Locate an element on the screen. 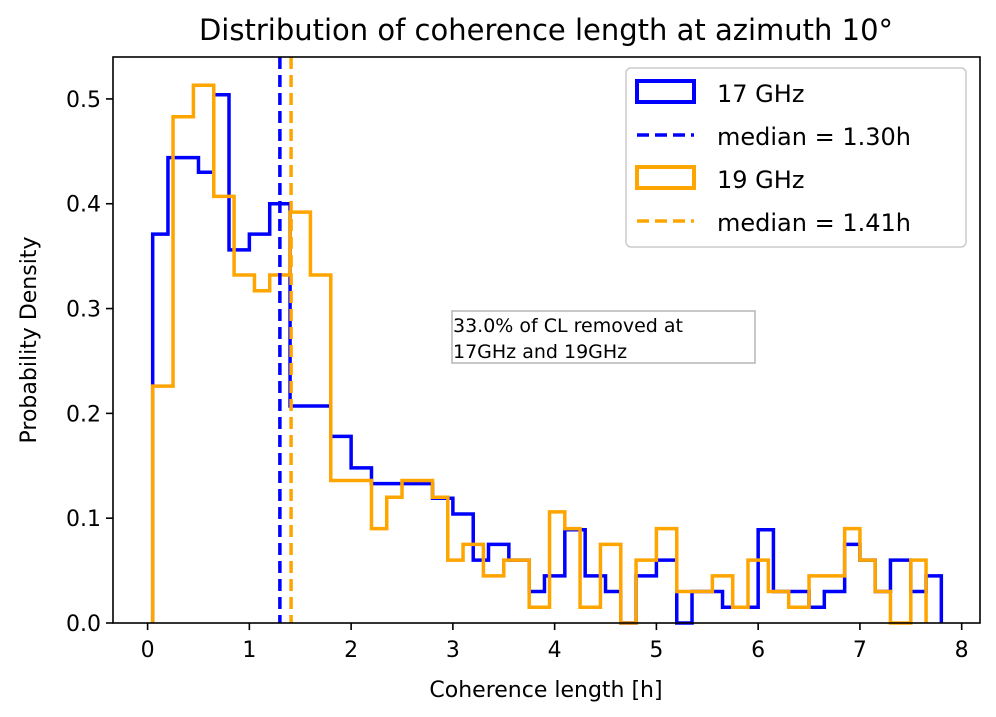  x-tick-label: 3 is located at coordinates (453, 650).